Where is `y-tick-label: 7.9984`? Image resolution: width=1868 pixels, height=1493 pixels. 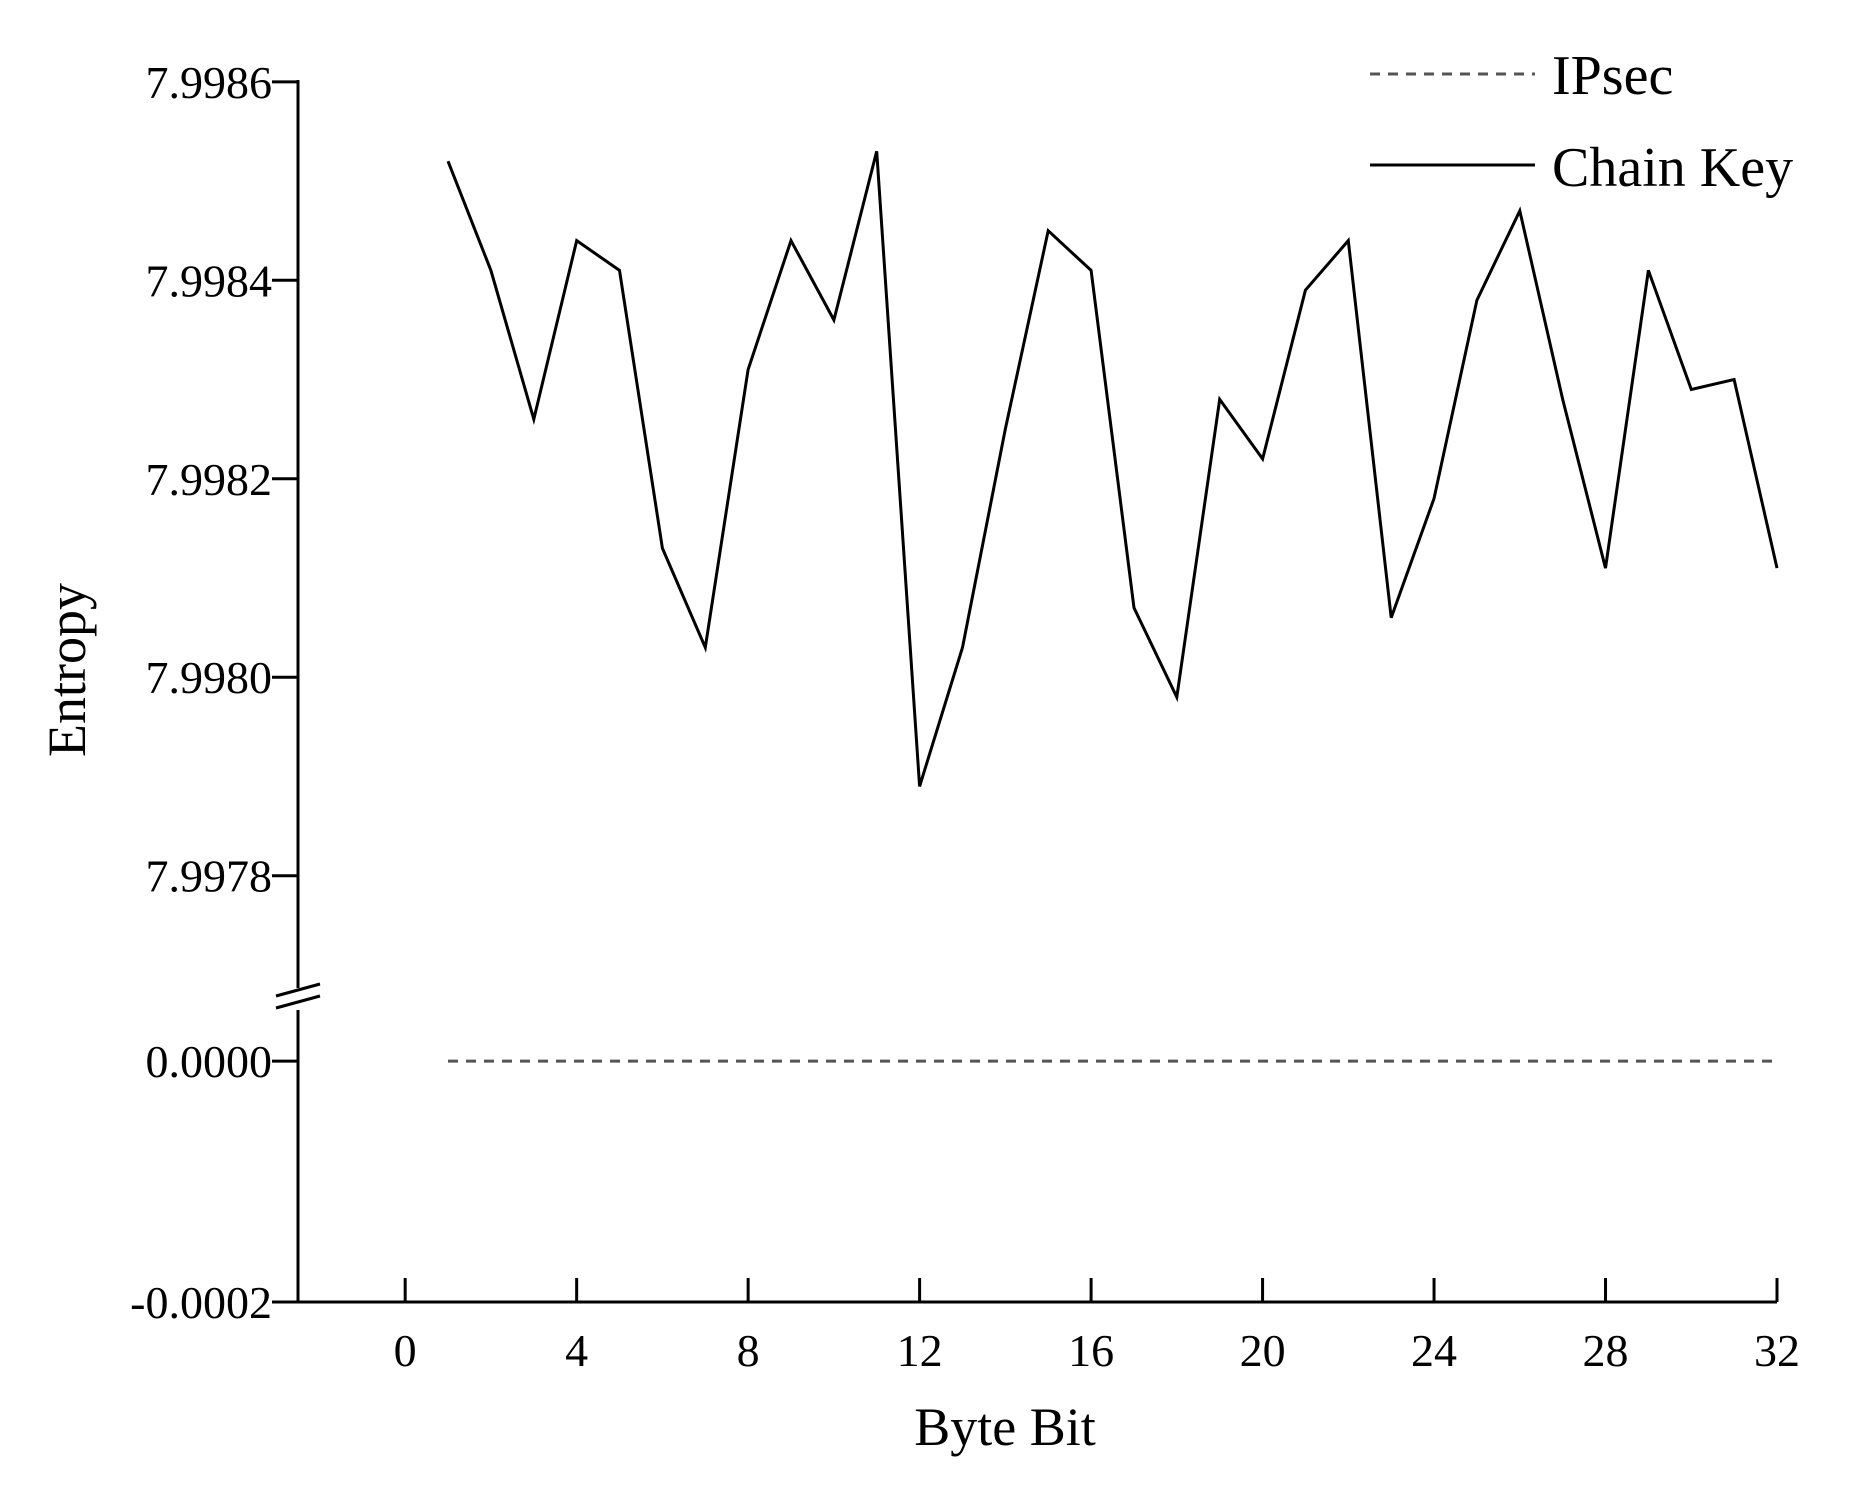 y-tick-label: 7.9984 is located at coordinates (209, 280).